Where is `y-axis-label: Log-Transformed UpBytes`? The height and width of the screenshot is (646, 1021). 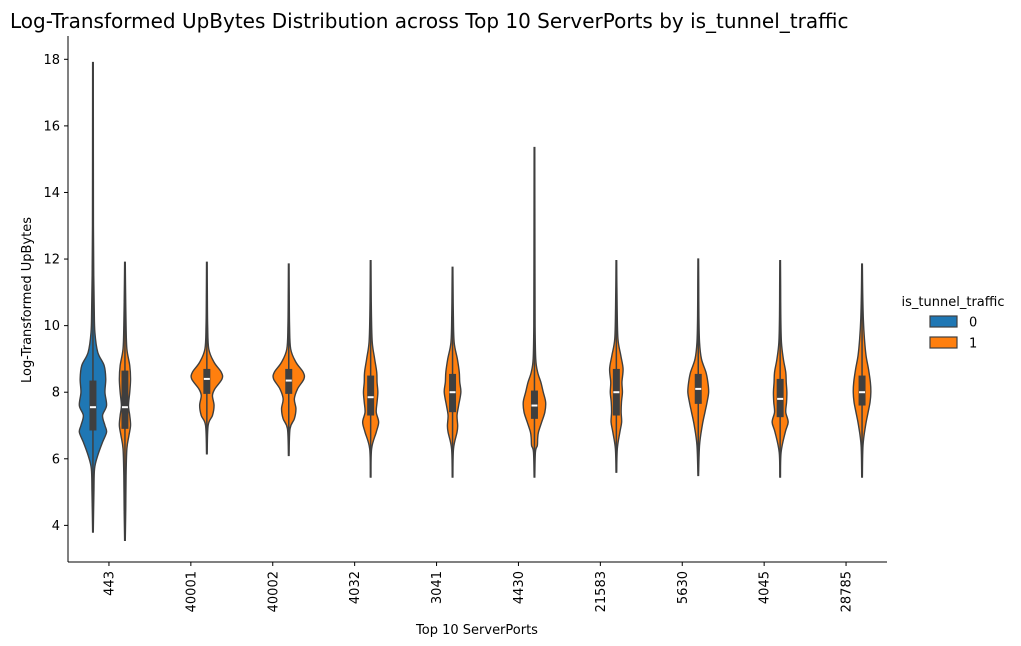 y-axis-label: Log-Transformed UpBytes is located at coordinates (27, 300).